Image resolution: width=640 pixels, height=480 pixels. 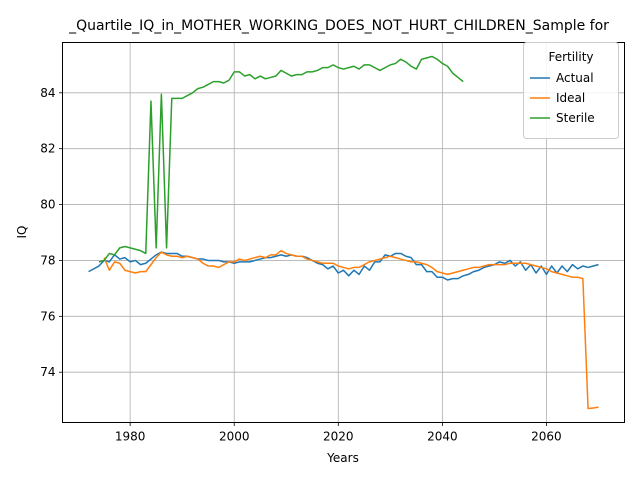 I want to click on legend-title: Fertility, so click(x=570, y=57).